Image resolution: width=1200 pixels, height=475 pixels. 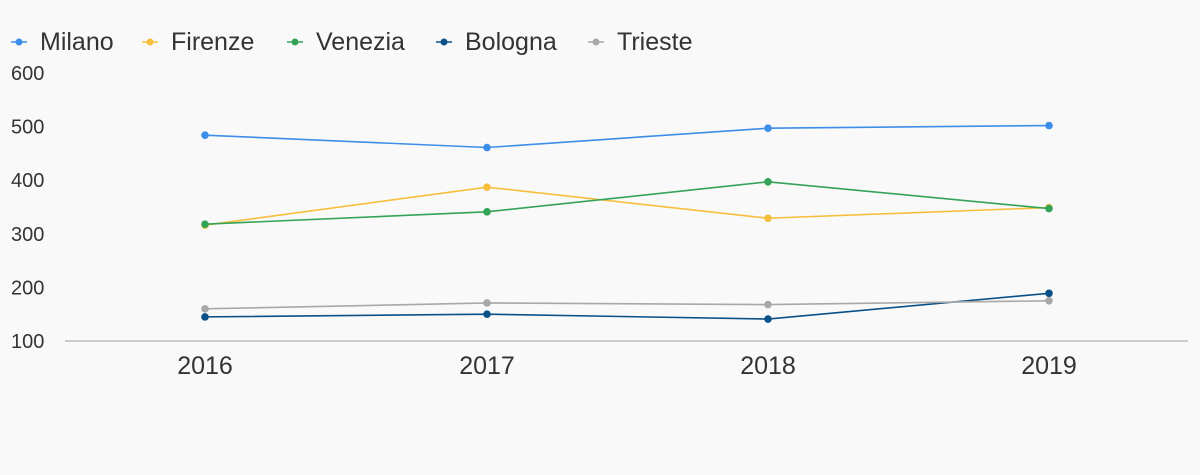 What do you see at coordinates (27, 208) in the screenshot?
I see `y-axis: 100 200 300 400 500 600` at bounding box center [27, 208].